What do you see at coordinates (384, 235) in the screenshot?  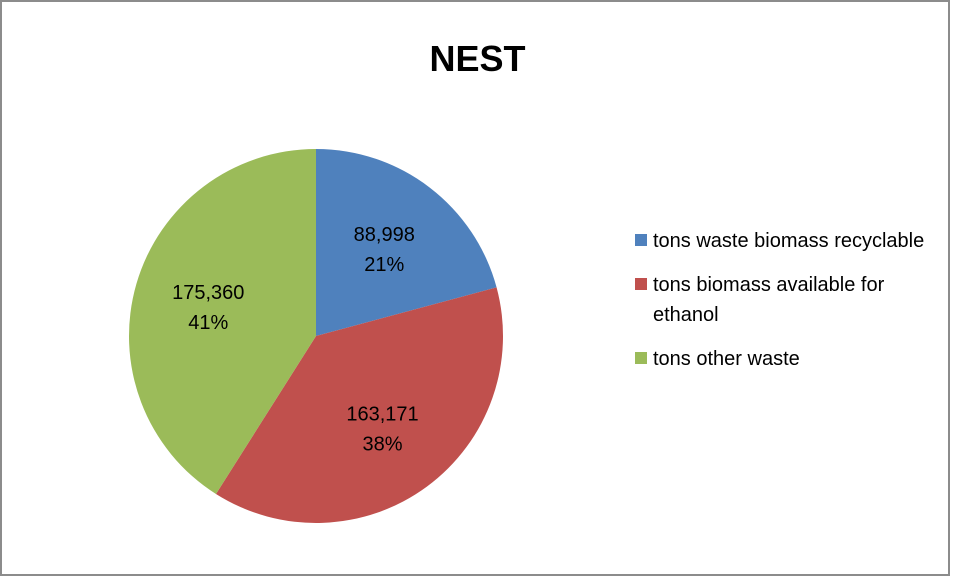 I see `data-label-value-recyclable: 88,998` at bounding box center [384, 235].